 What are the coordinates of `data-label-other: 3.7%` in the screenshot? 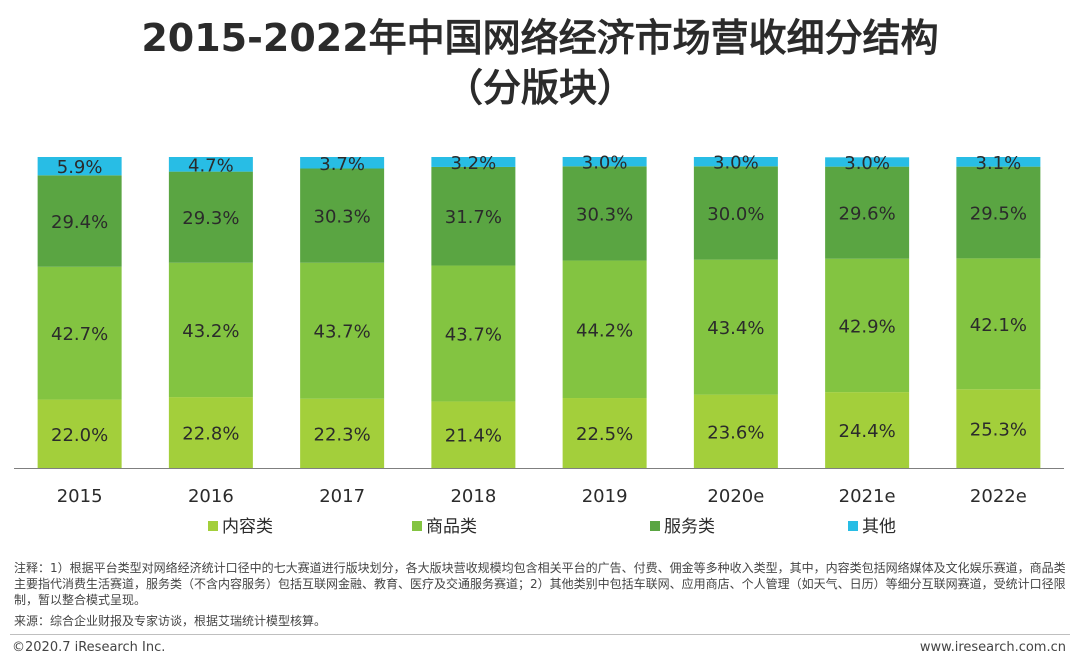 It's located at (342, 164).